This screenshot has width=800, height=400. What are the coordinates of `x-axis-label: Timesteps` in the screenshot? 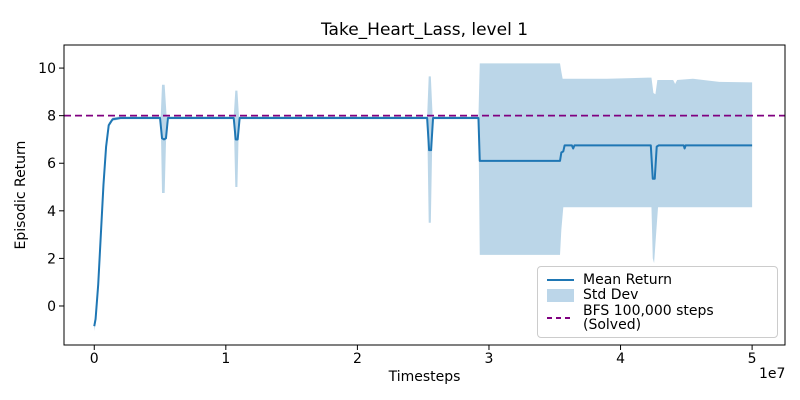 It's located at (424, 377).